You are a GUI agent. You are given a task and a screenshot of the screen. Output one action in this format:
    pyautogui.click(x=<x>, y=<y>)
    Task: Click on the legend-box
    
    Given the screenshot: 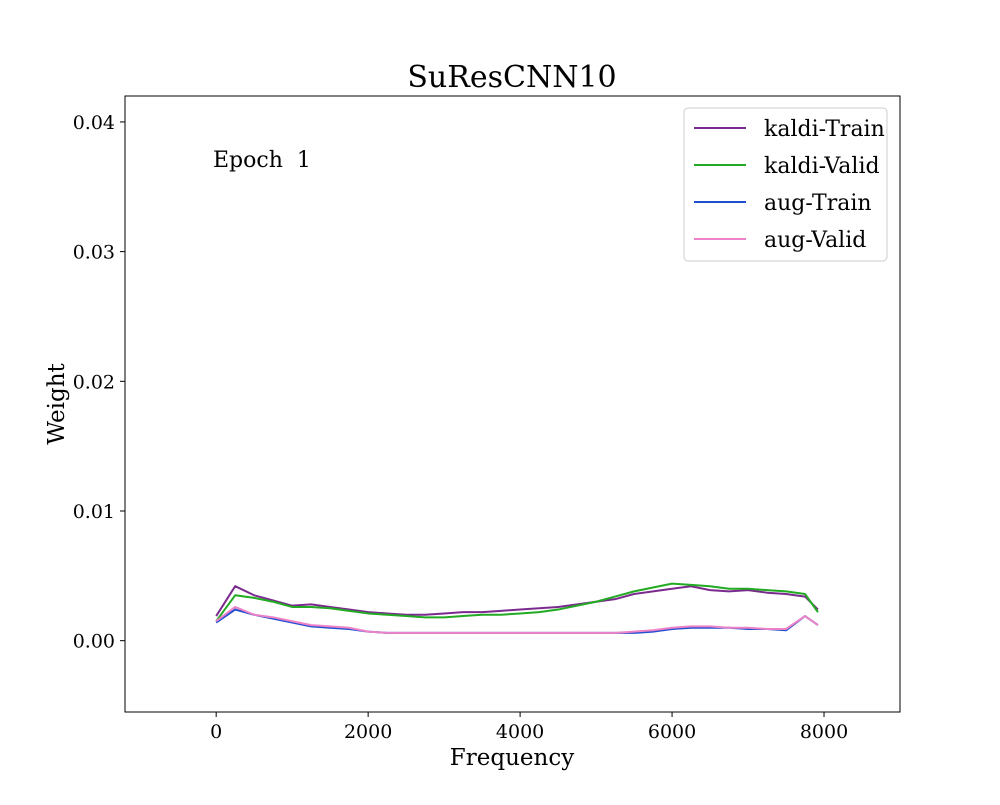 What is the action you would take?
    pyautogui.click(x=785, y=184)
    